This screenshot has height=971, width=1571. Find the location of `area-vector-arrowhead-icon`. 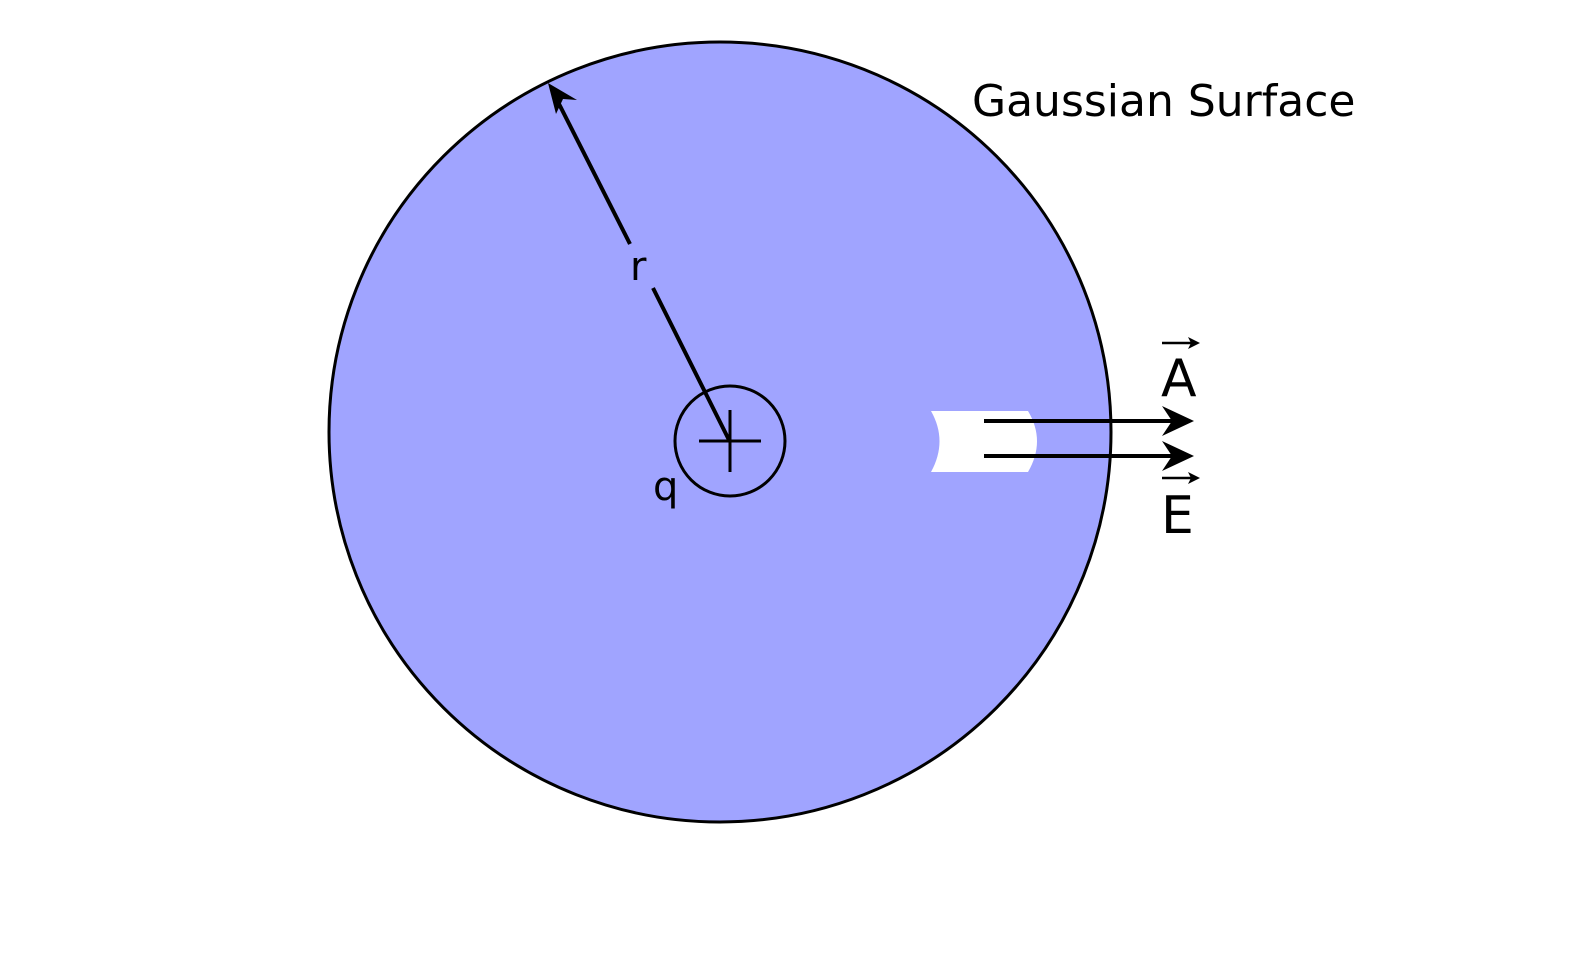

area-vector-arrowhead-icon is located at coordinates (1178, 421).